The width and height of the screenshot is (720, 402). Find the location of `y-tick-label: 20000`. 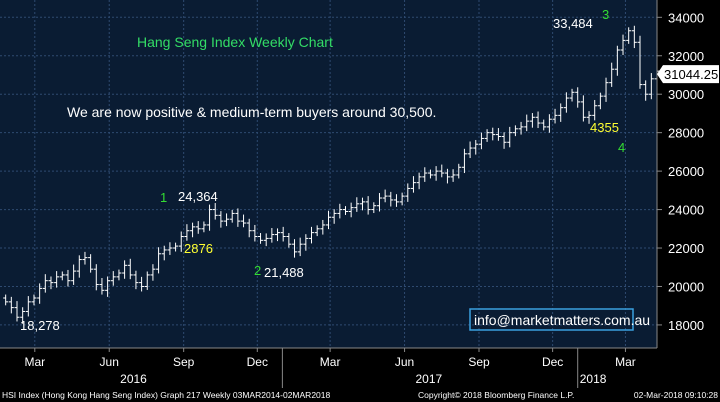

y-tick-label: 20000 is located at coordinates (686, 286).